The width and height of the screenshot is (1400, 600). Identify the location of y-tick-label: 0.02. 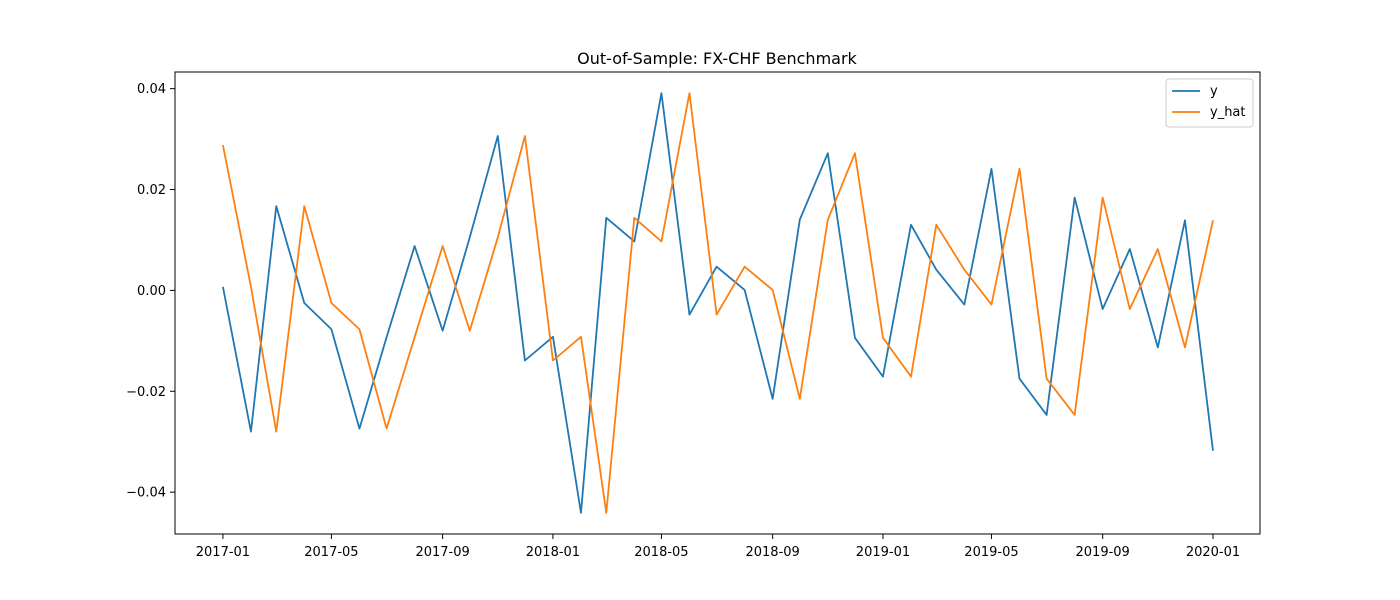
(151, 190).